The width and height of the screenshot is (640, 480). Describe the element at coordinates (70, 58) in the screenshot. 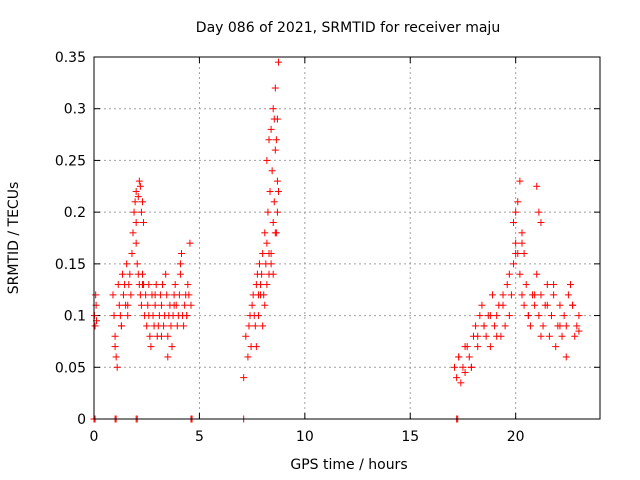

I see `y-tick-label: 0.35` at that location.